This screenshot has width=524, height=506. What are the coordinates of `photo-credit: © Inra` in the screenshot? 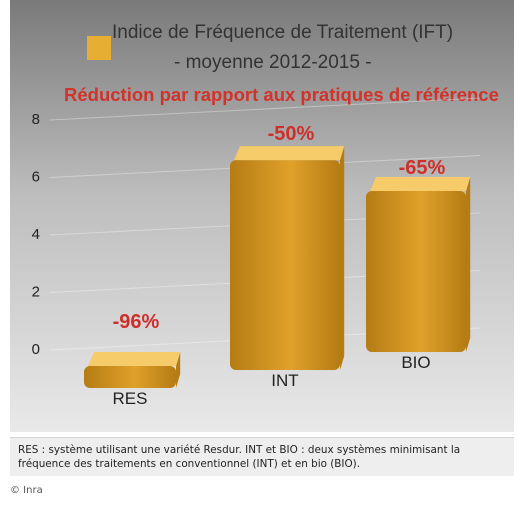 It's located at (26, 490).